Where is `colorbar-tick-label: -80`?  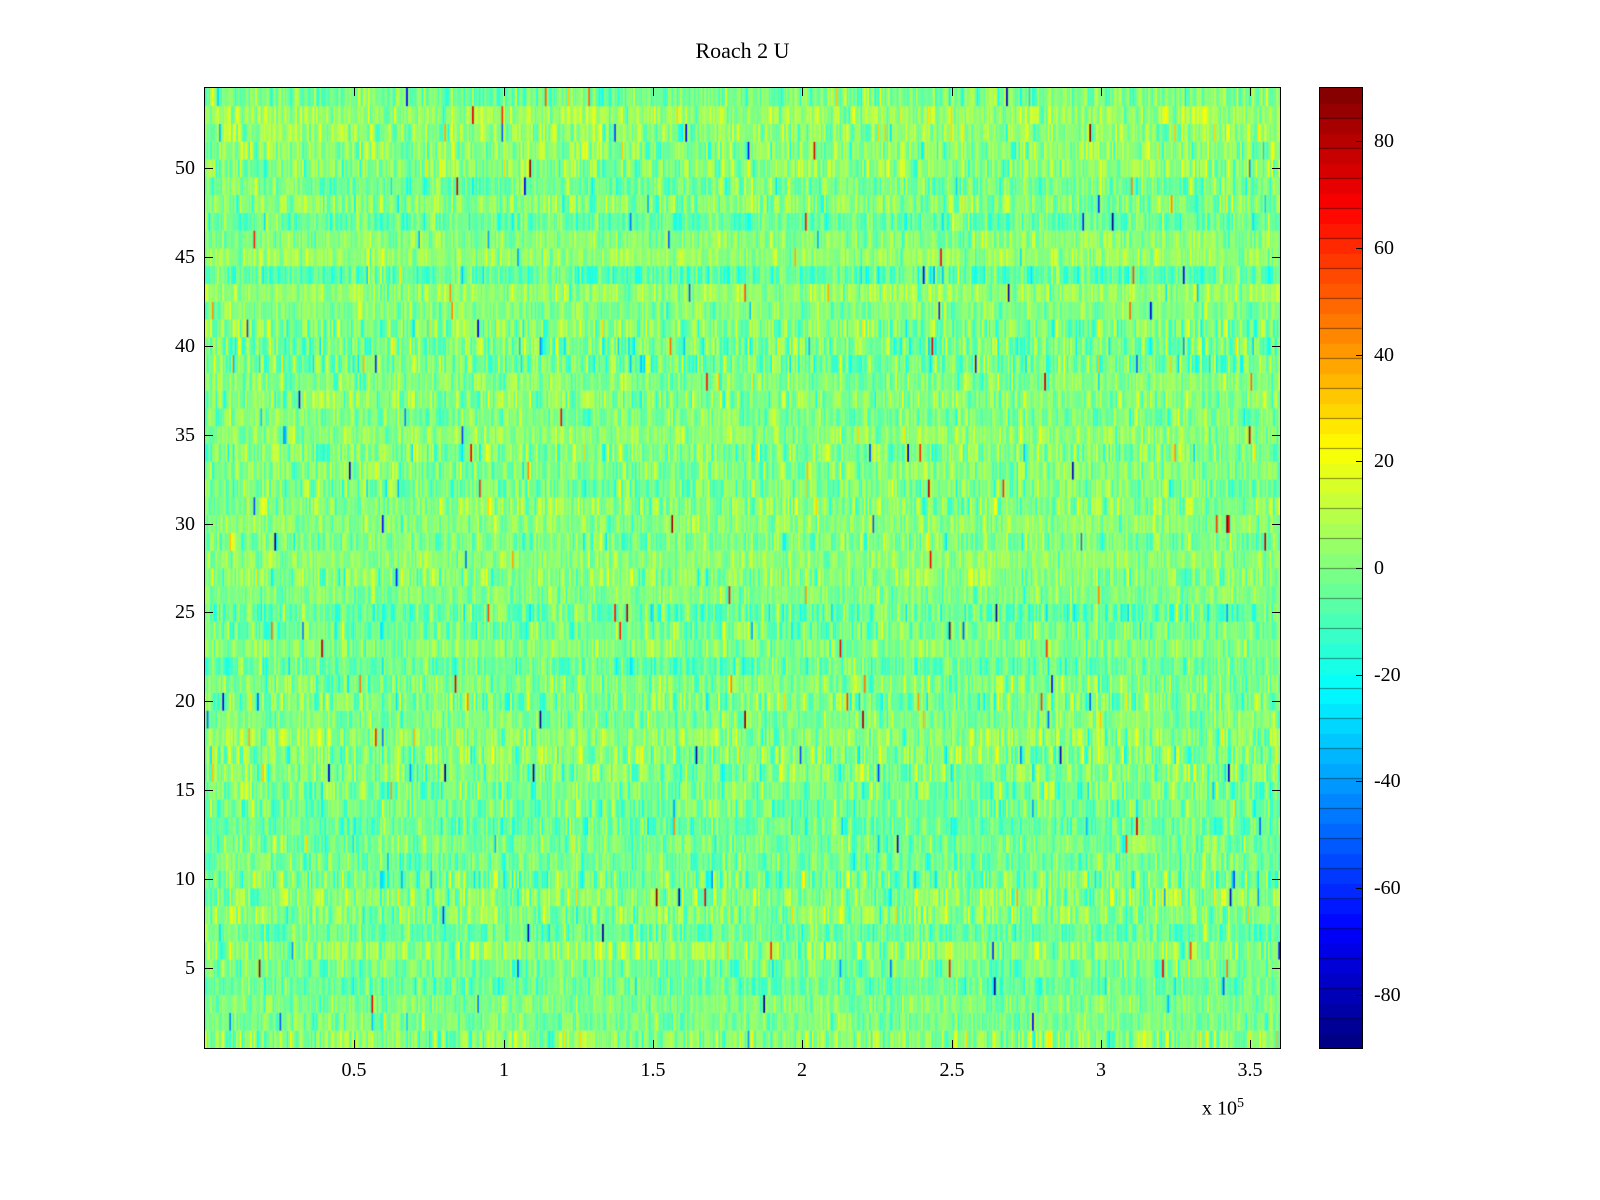 colorbar-tick-label: -80 is located at coordinates (1387, 995).